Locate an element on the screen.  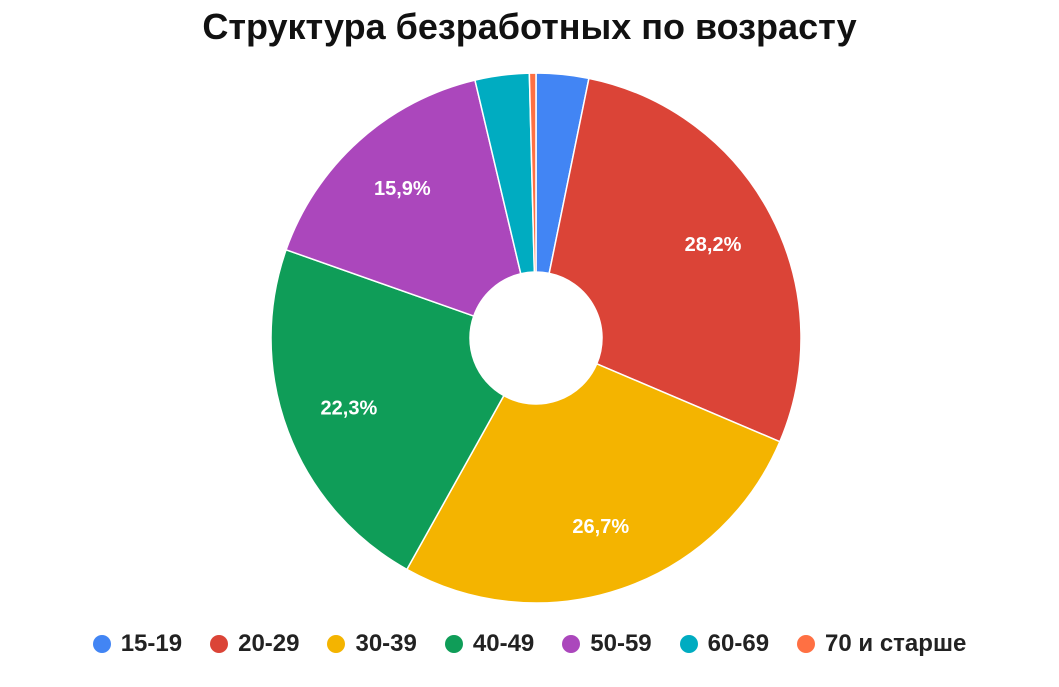
legend-item-60-69: 60-69 is located at coordinates (724, 644).